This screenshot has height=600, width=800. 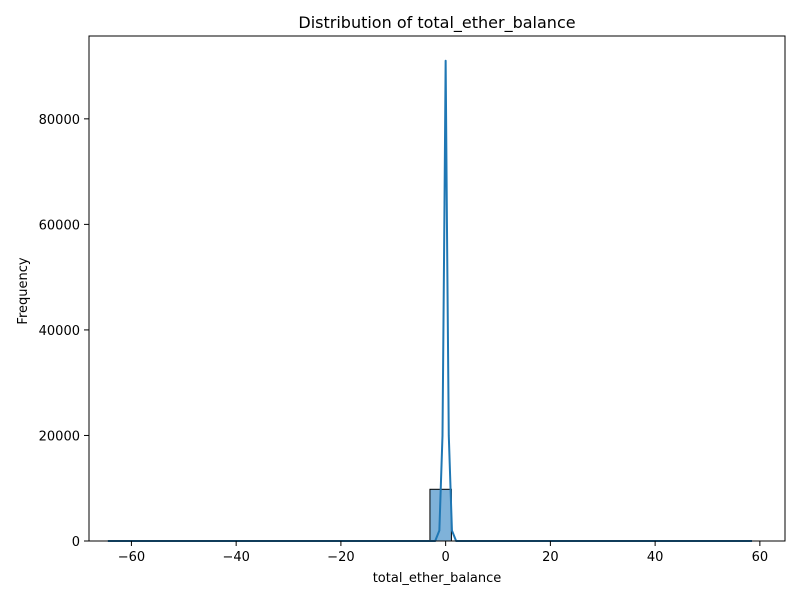 I want to click on x-axis-ticks: −60 −40 −20 0 20 40 60, so click(x=443, y=553).